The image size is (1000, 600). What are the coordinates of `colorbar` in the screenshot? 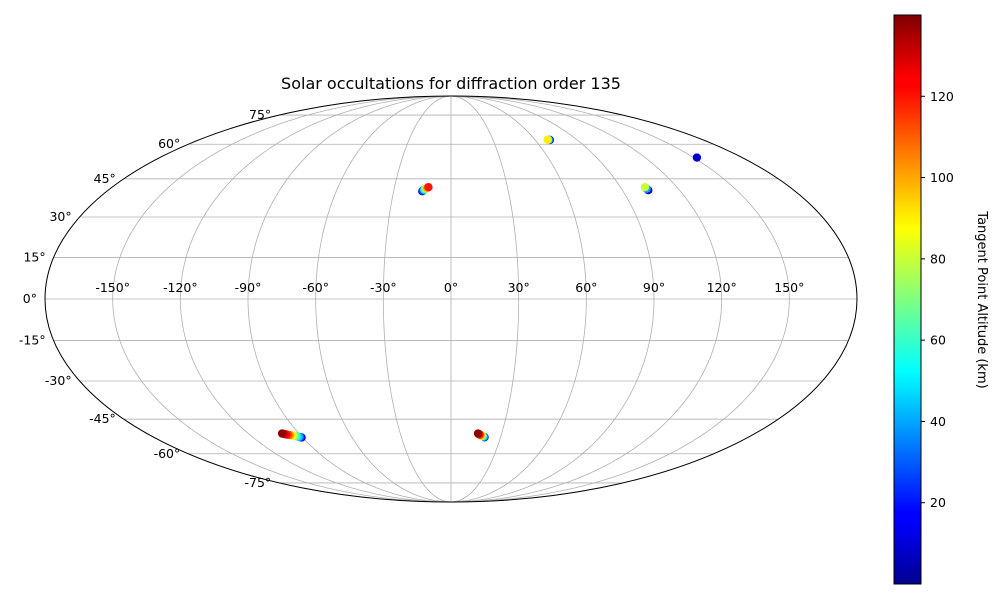 It's located at (907, 299).